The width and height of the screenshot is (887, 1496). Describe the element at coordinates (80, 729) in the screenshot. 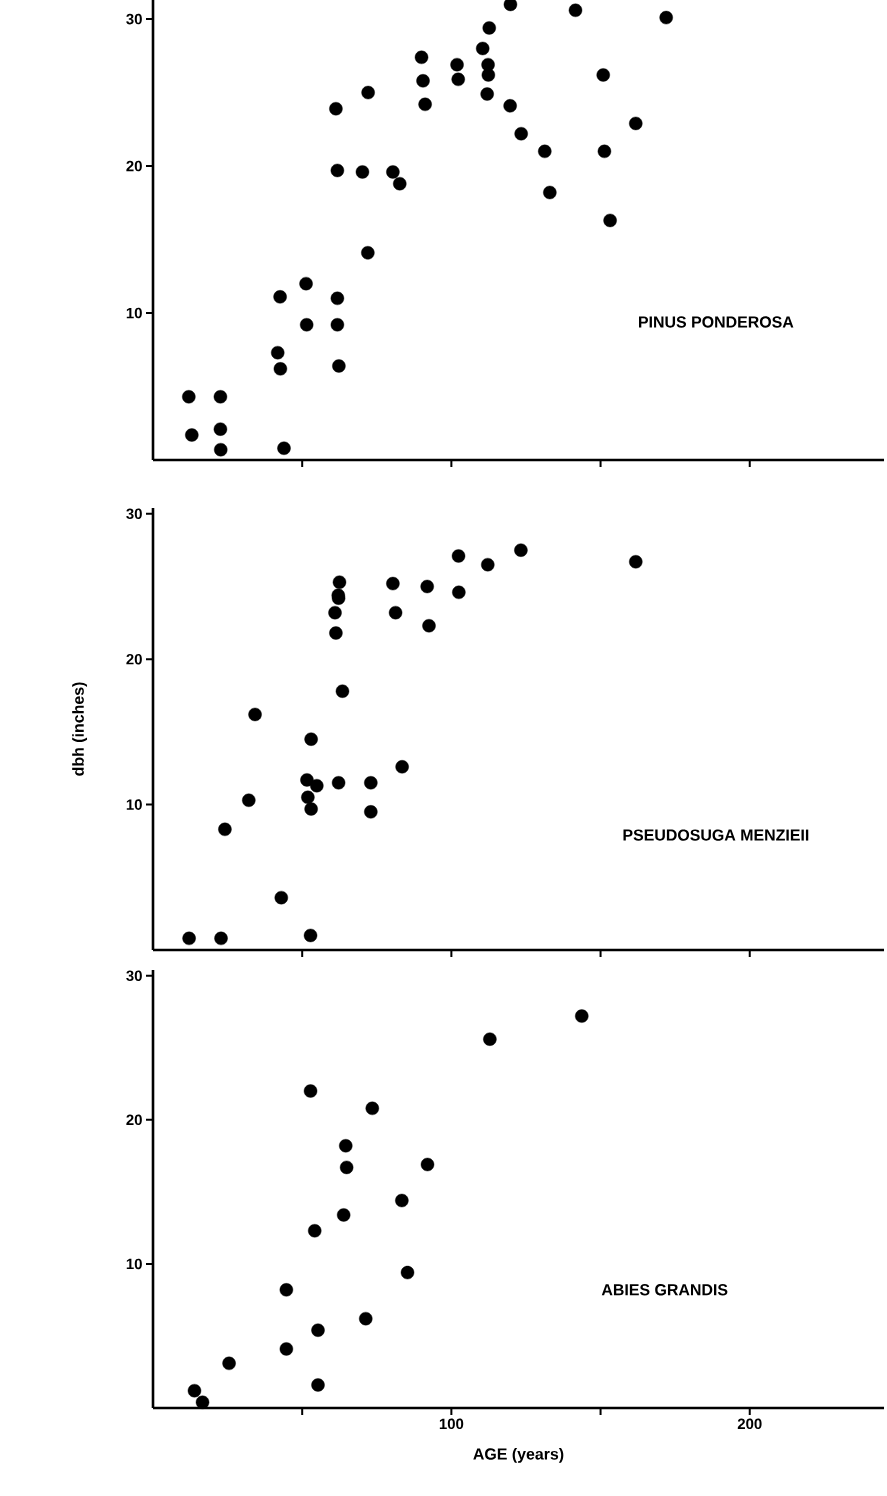

I see `y-axis-title: dbh (inches)` at that location.